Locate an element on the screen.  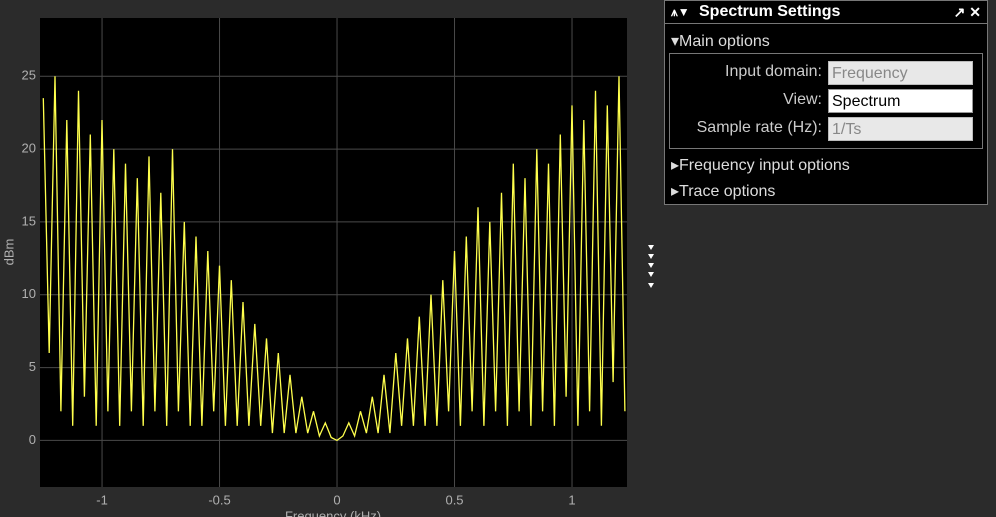
section-title: Frequency input options is located at coordinates (764, 165).